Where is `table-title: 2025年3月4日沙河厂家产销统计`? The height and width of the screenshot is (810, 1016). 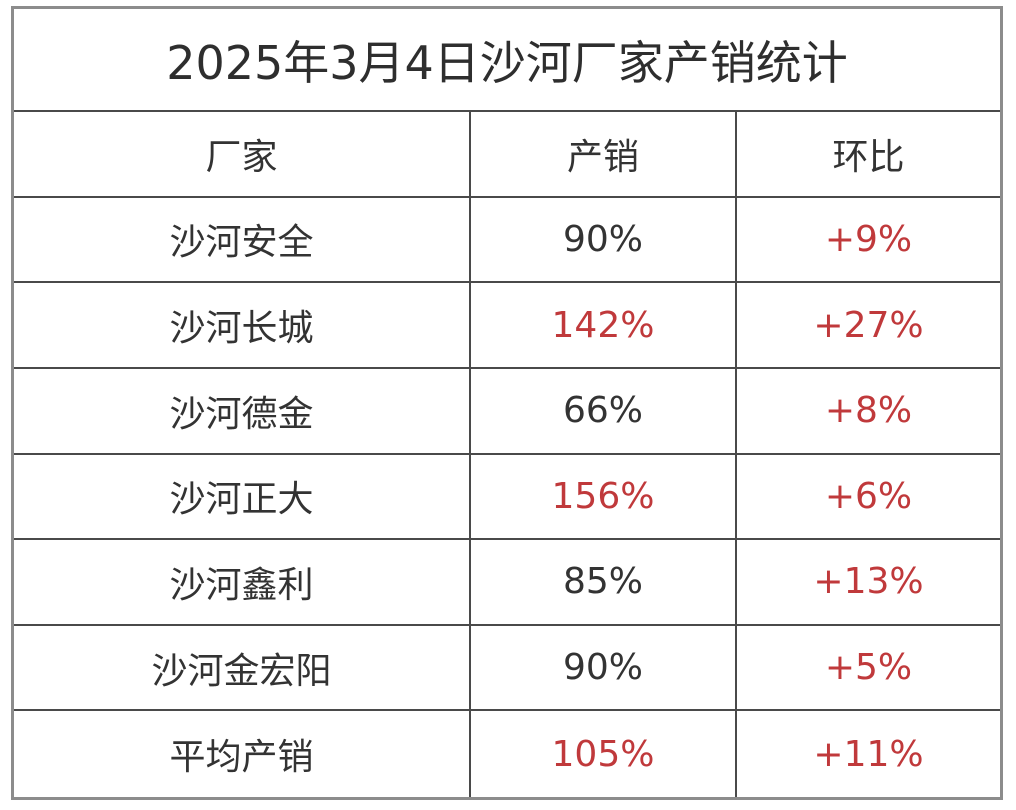 table-title: 2025年3月4日沙河厂家产销统计 is located at coordinates (507, 60).